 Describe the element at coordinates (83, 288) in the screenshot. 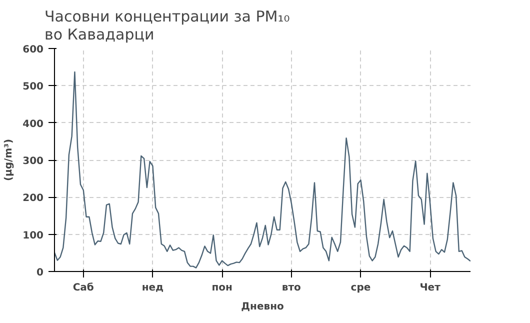

I see `x-tick-label: Саб` at that location.